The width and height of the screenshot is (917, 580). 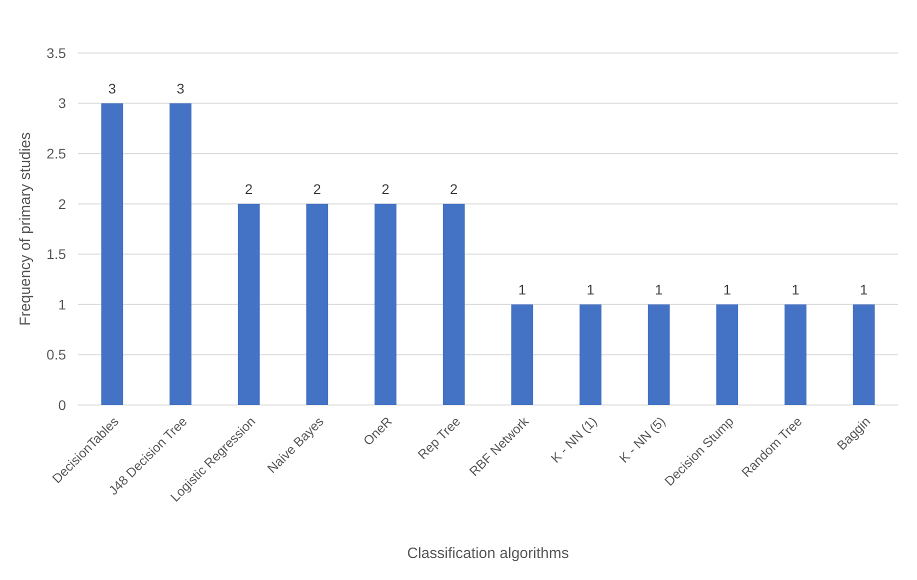 What do you see at coordinates (62, 204) in the screenshot?
I see `y-tick-label: 2` at bounding box center [62, 204].